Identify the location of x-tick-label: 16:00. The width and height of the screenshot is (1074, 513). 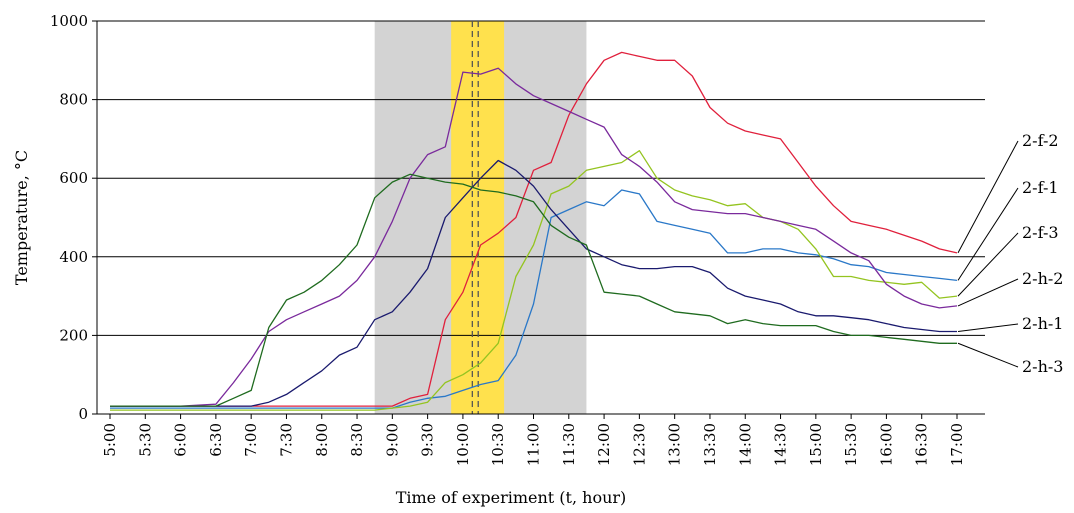
(886, 444).